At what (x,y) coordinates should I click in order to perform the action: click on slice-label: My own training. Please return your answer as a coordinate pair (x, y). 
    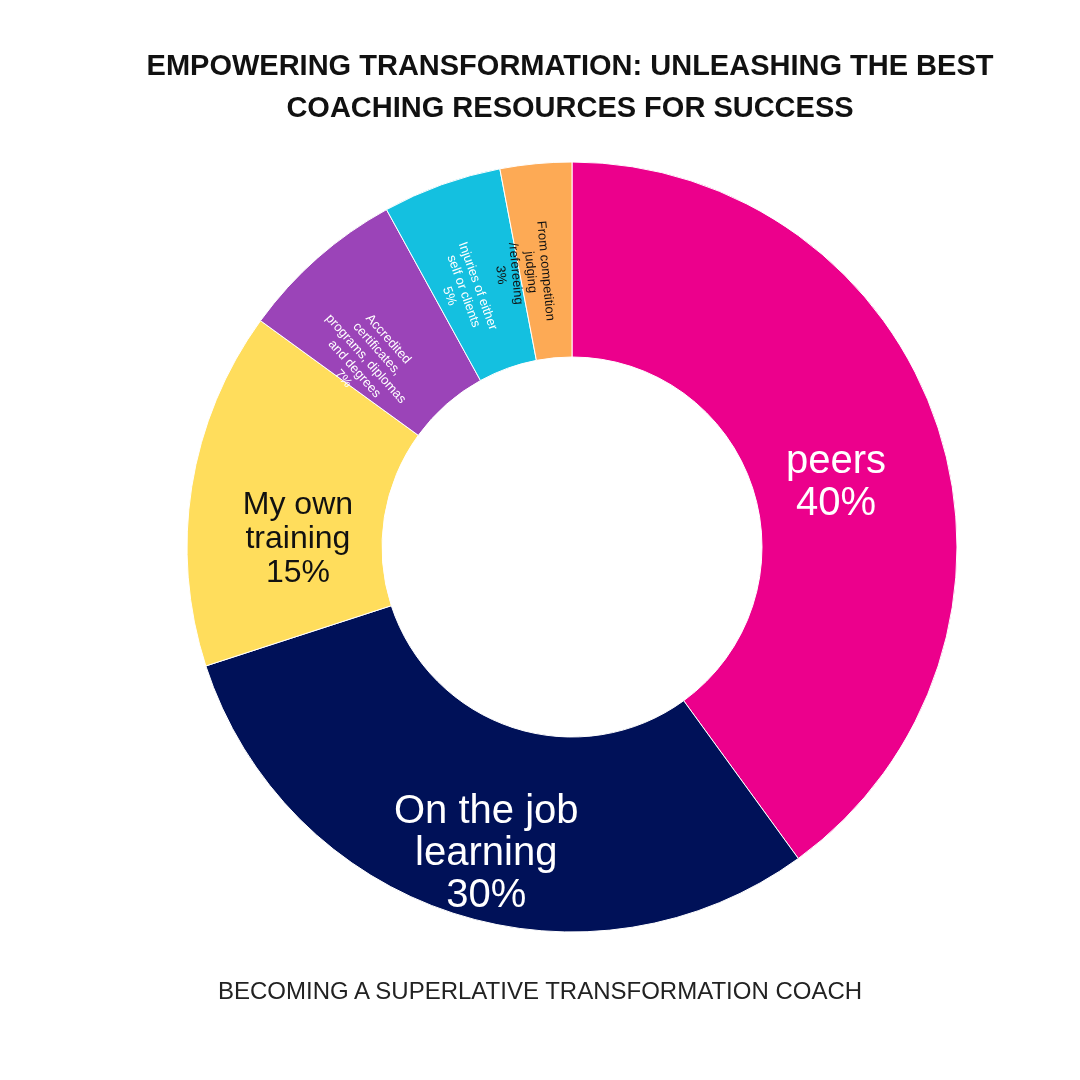
    Looking at the image, I should click on (298, 519).